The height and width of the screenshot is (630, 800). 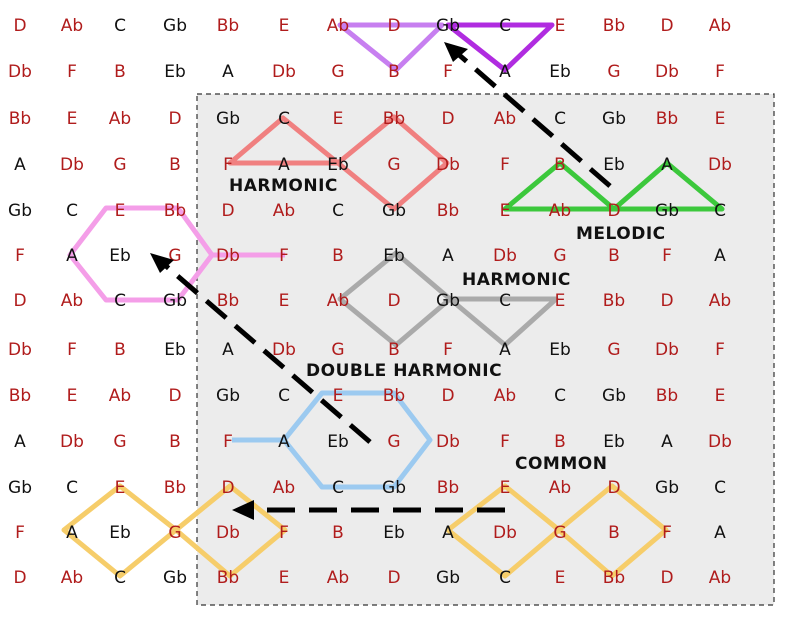 I want to click on arrowhead-common, so click(x=243, y=510).